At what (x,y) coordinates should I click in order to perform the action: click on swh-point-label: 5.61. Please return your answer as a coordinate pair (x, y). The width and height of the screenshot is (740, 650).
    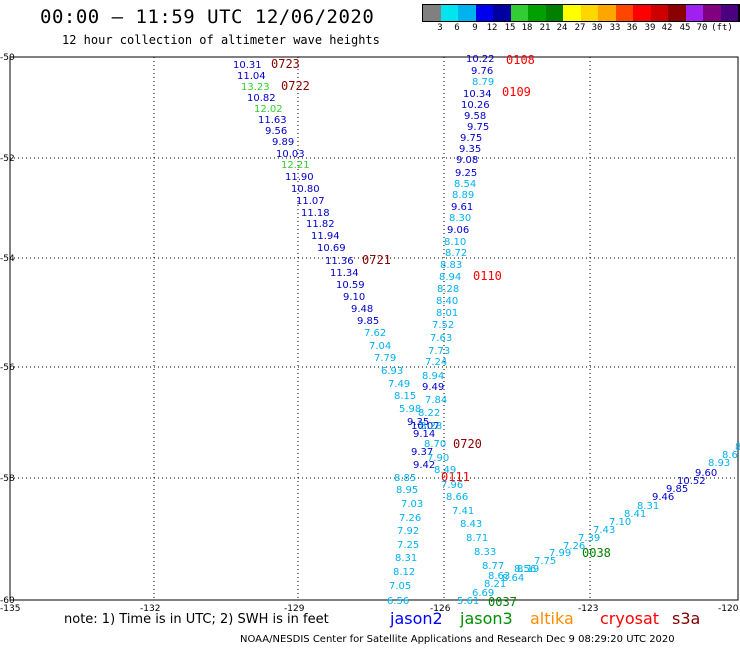
    Looking at the image, I should click on (468, 601).